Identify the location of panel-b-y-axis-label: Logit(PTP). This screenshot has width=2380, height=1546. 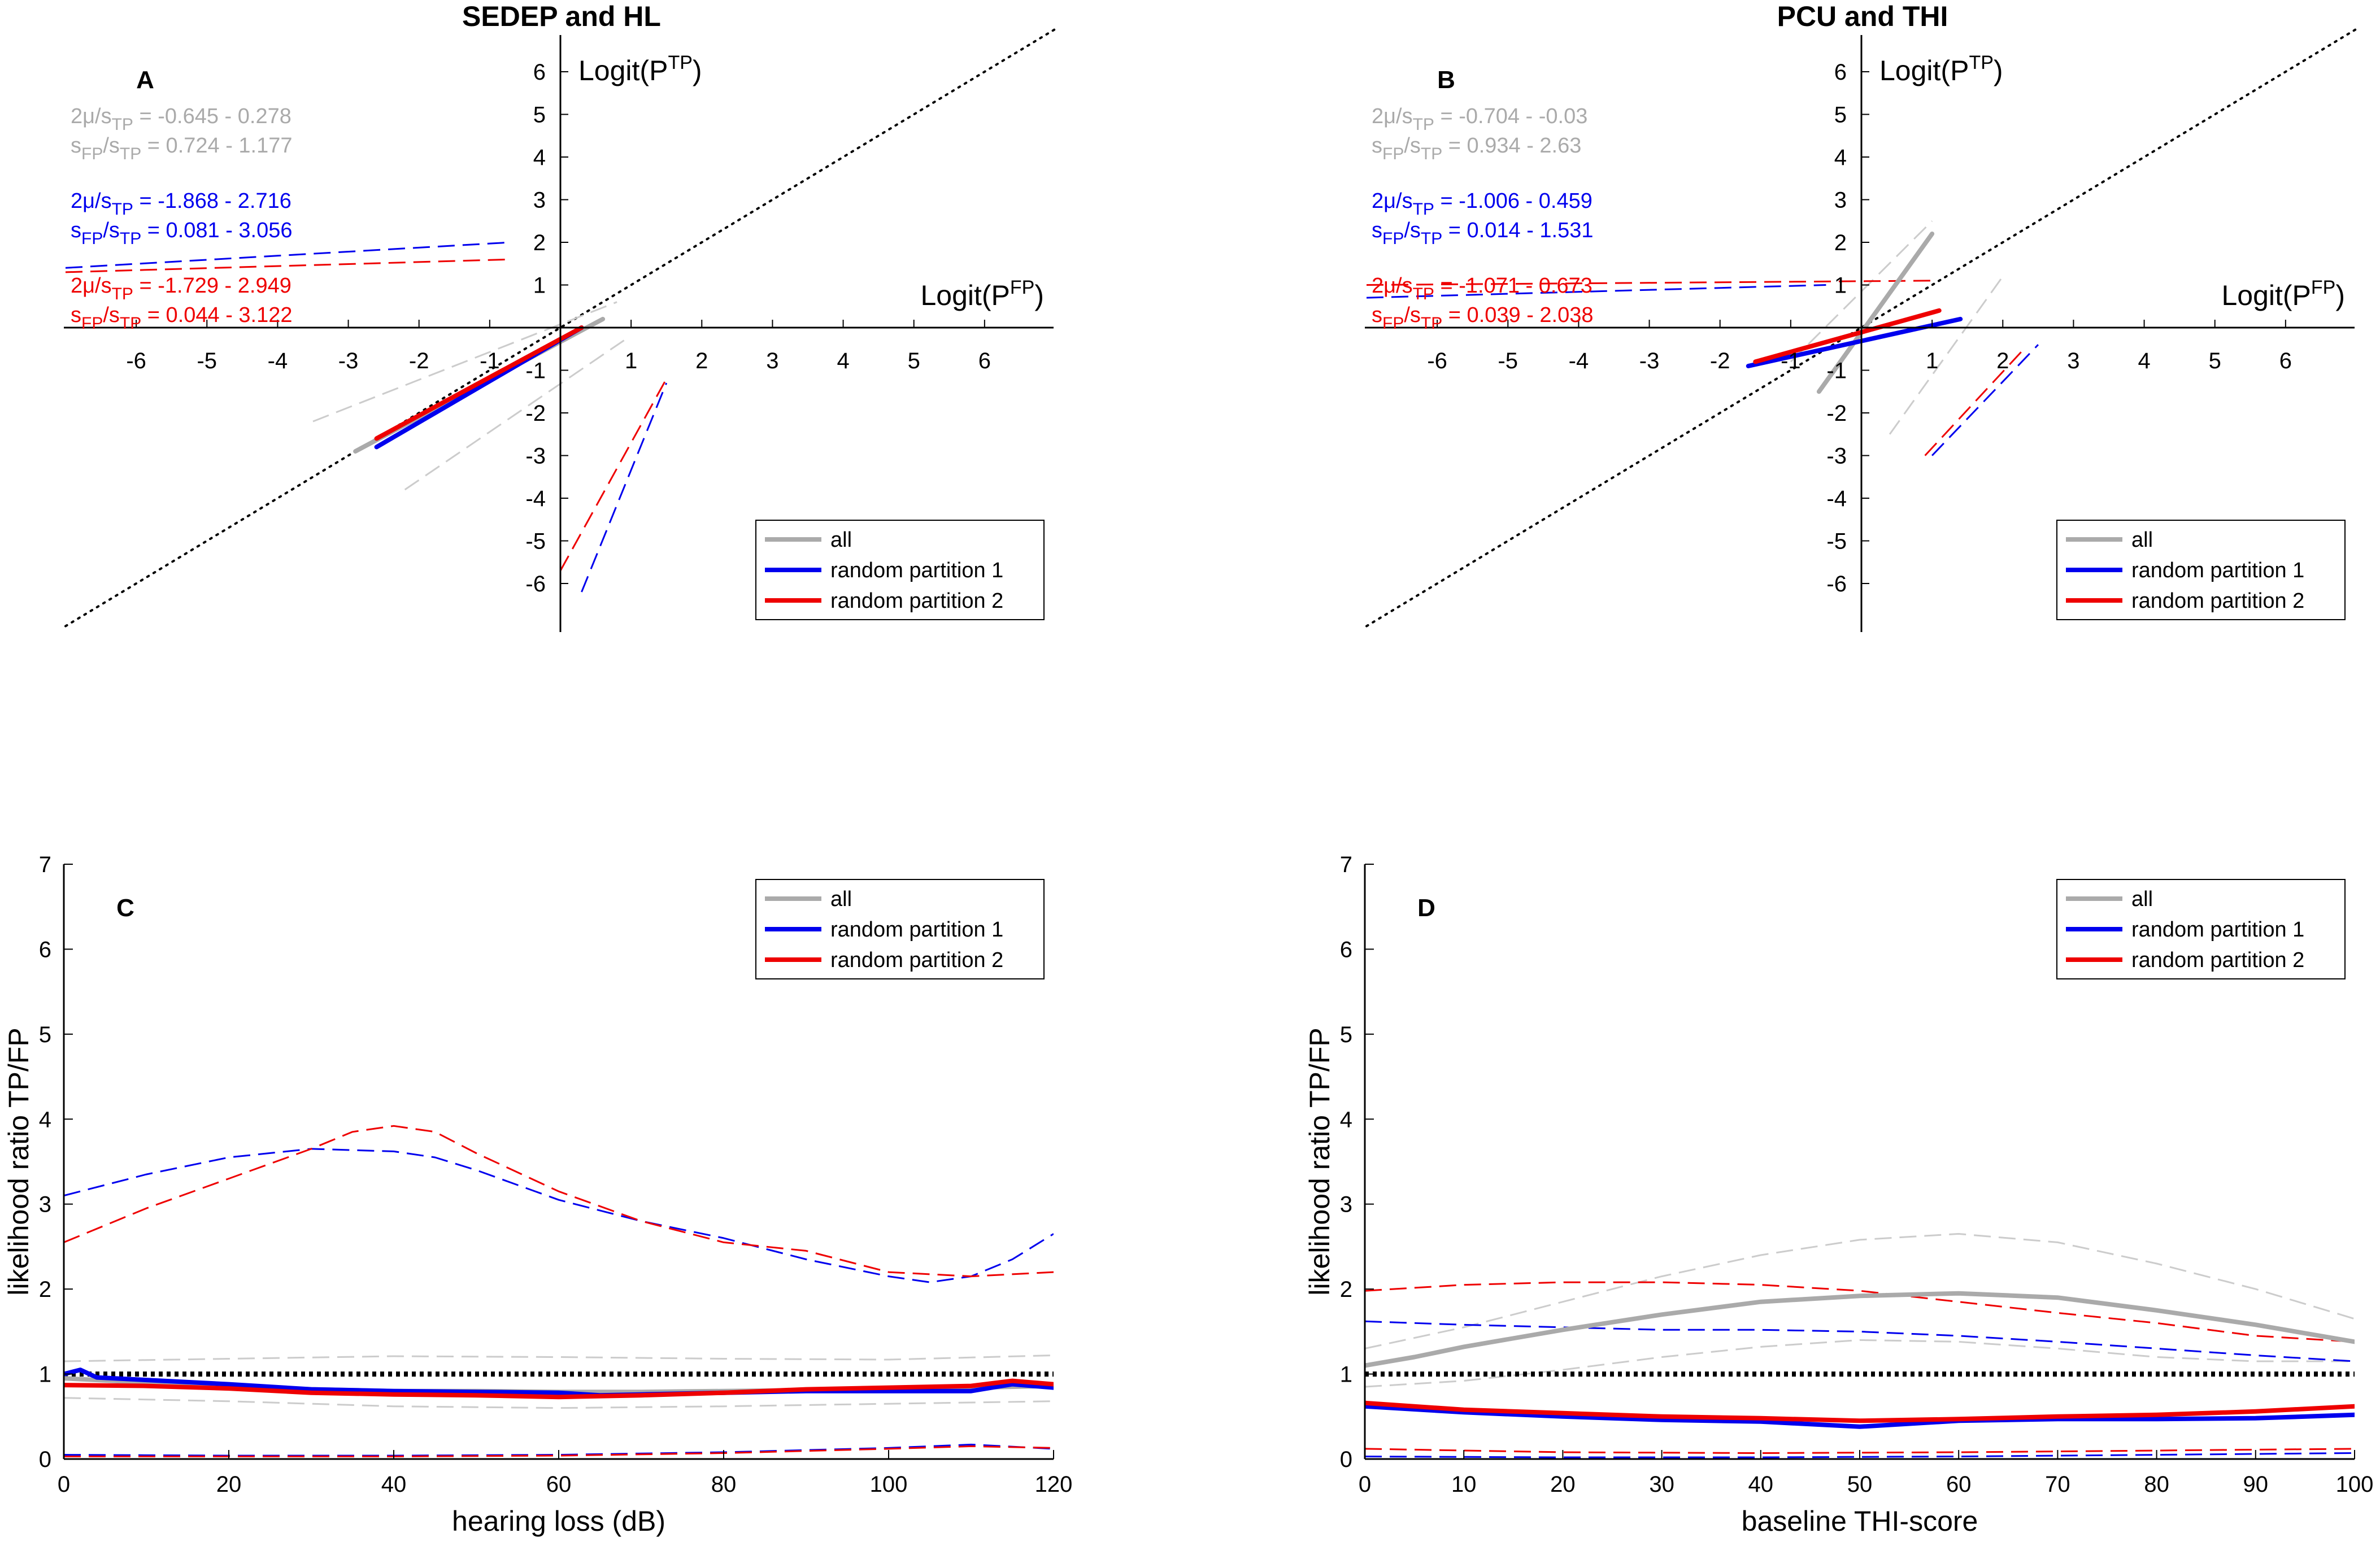
(1941, 69).